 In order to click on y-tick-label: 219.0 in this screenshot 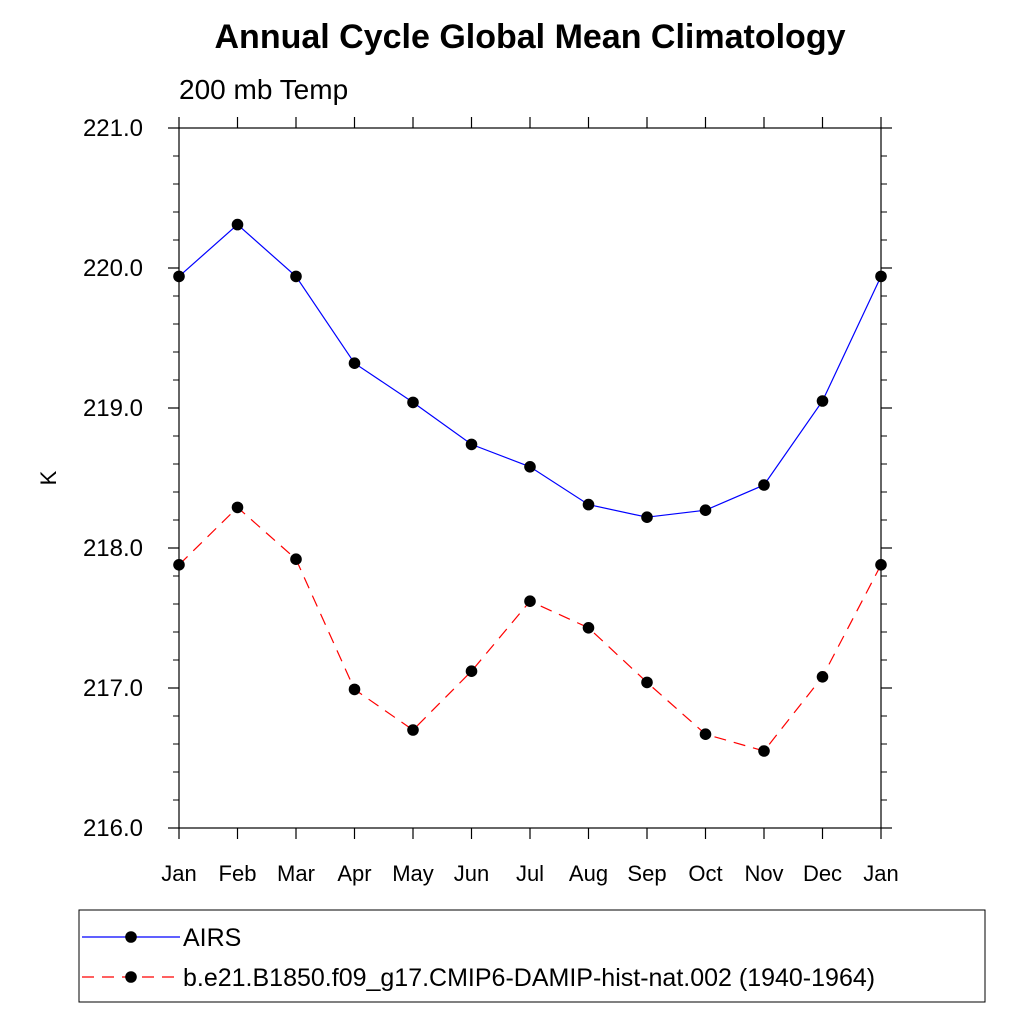, I will do `click(113, 408)`.